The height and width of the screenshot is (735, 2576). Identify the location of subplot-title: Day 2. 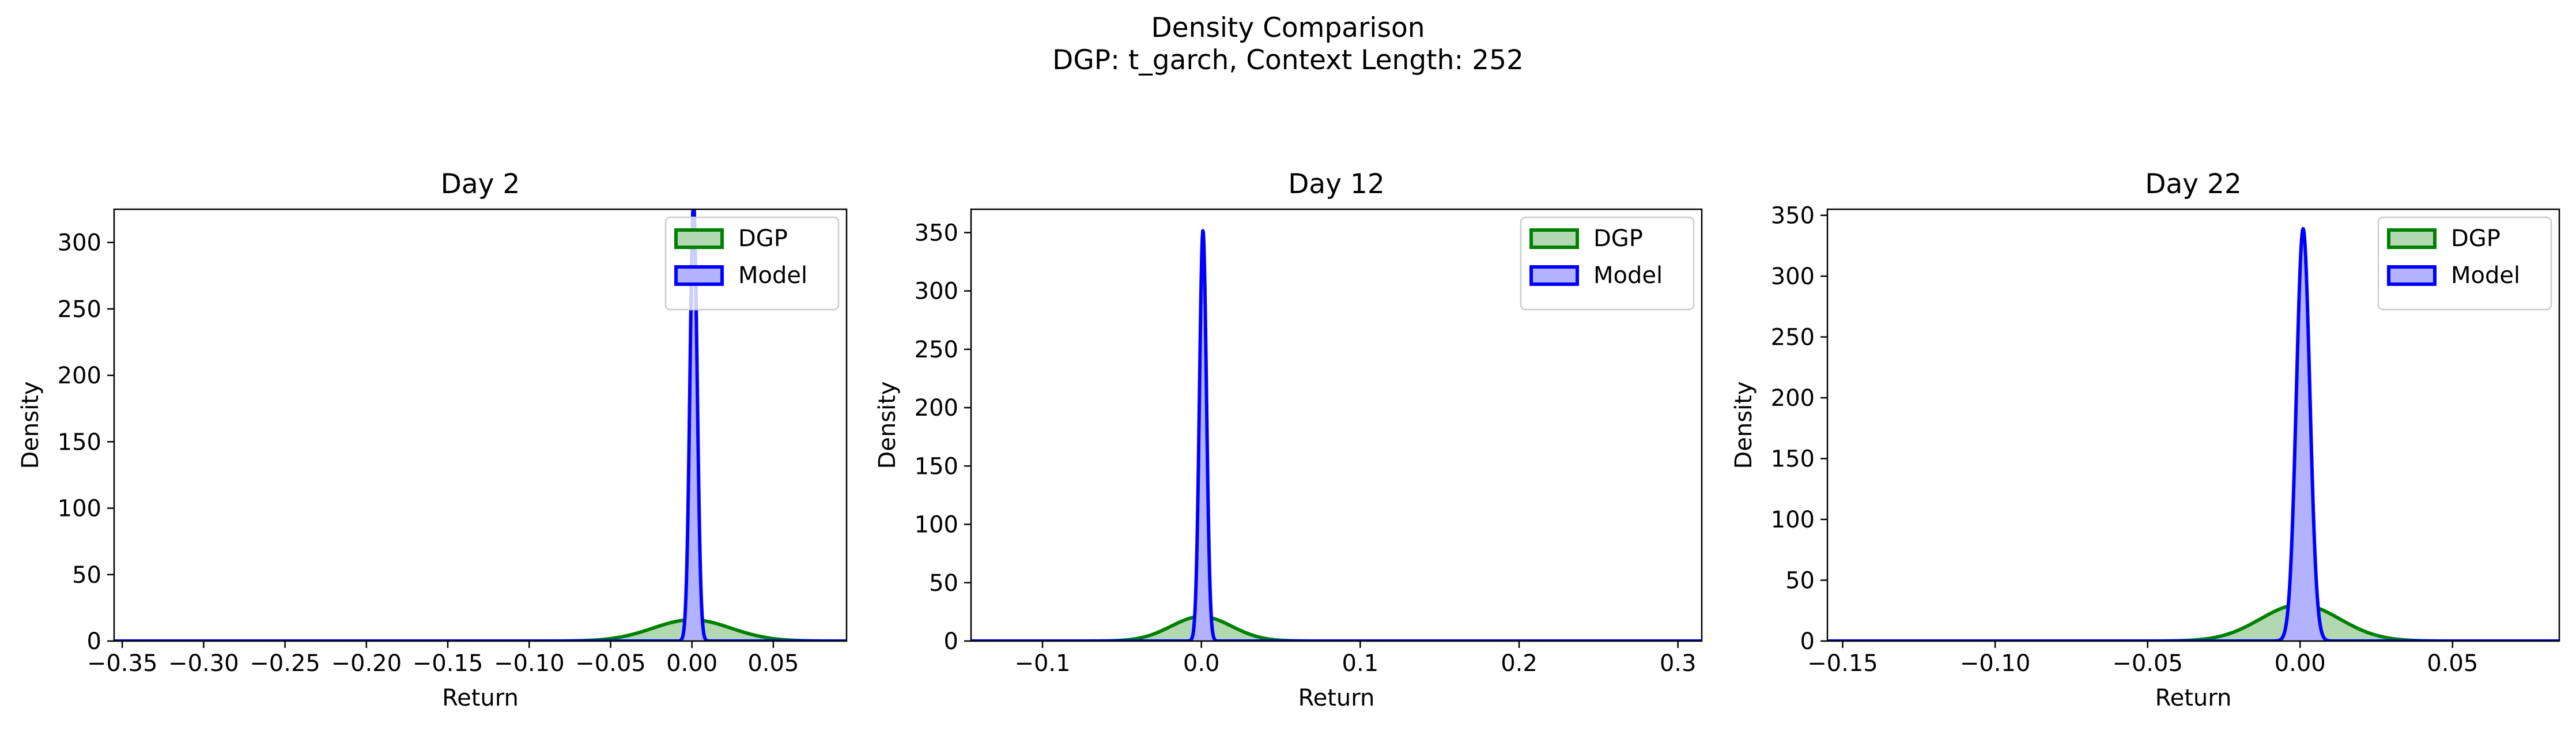
(480, 184).